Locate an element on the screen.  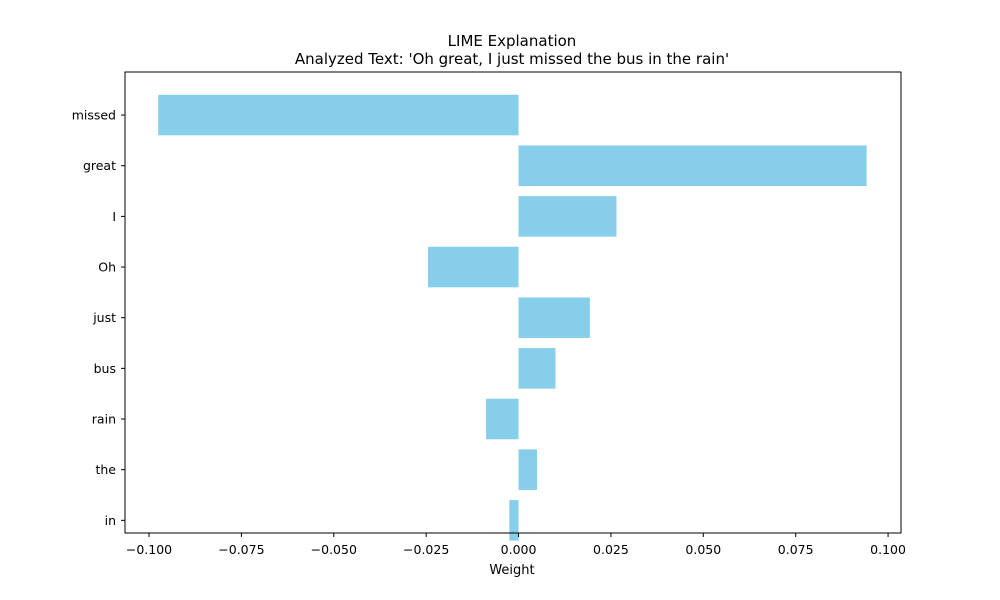
x-tick-label: −0.050 is located at coordinates (334, 549).